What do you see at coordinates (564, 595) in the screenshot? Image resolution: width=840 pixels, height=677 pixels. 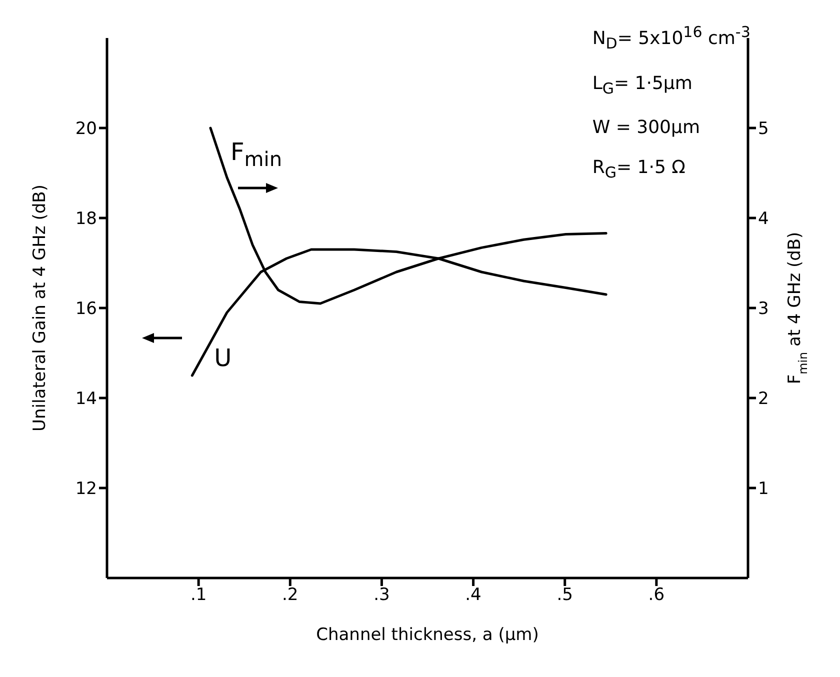 I see `x-tick-label: .5` at bounding box center [564, 595].